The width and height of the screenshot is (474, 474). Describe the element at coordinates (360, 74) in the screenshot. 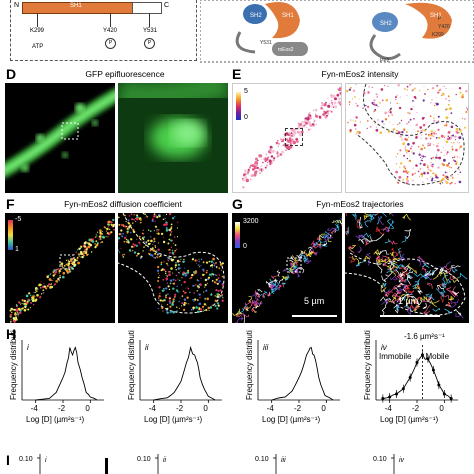

I see `panel-title-e: Fyn-mEos2 intensity` at that location.